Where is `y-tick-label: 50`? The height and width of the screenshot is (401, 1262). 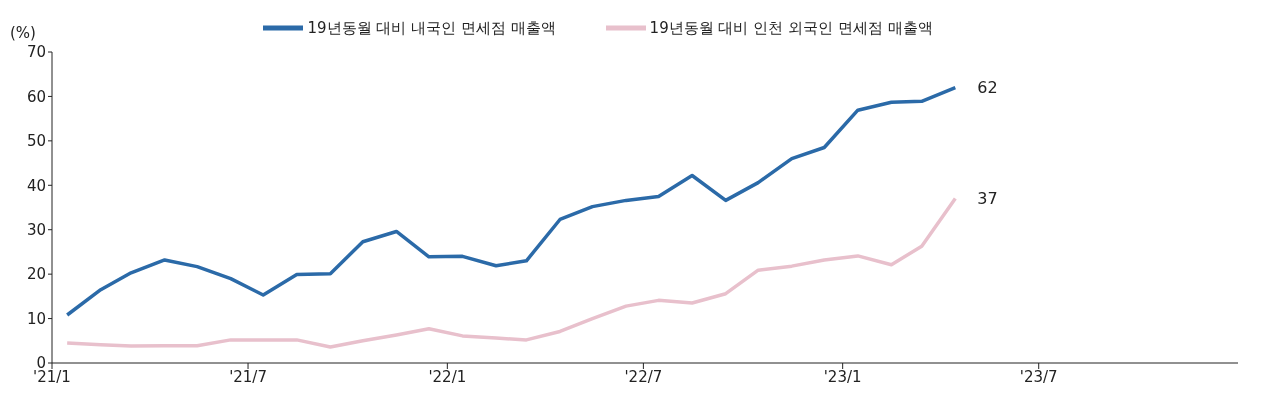
y-tick-label: 50 is located at coordinates (36, 141).